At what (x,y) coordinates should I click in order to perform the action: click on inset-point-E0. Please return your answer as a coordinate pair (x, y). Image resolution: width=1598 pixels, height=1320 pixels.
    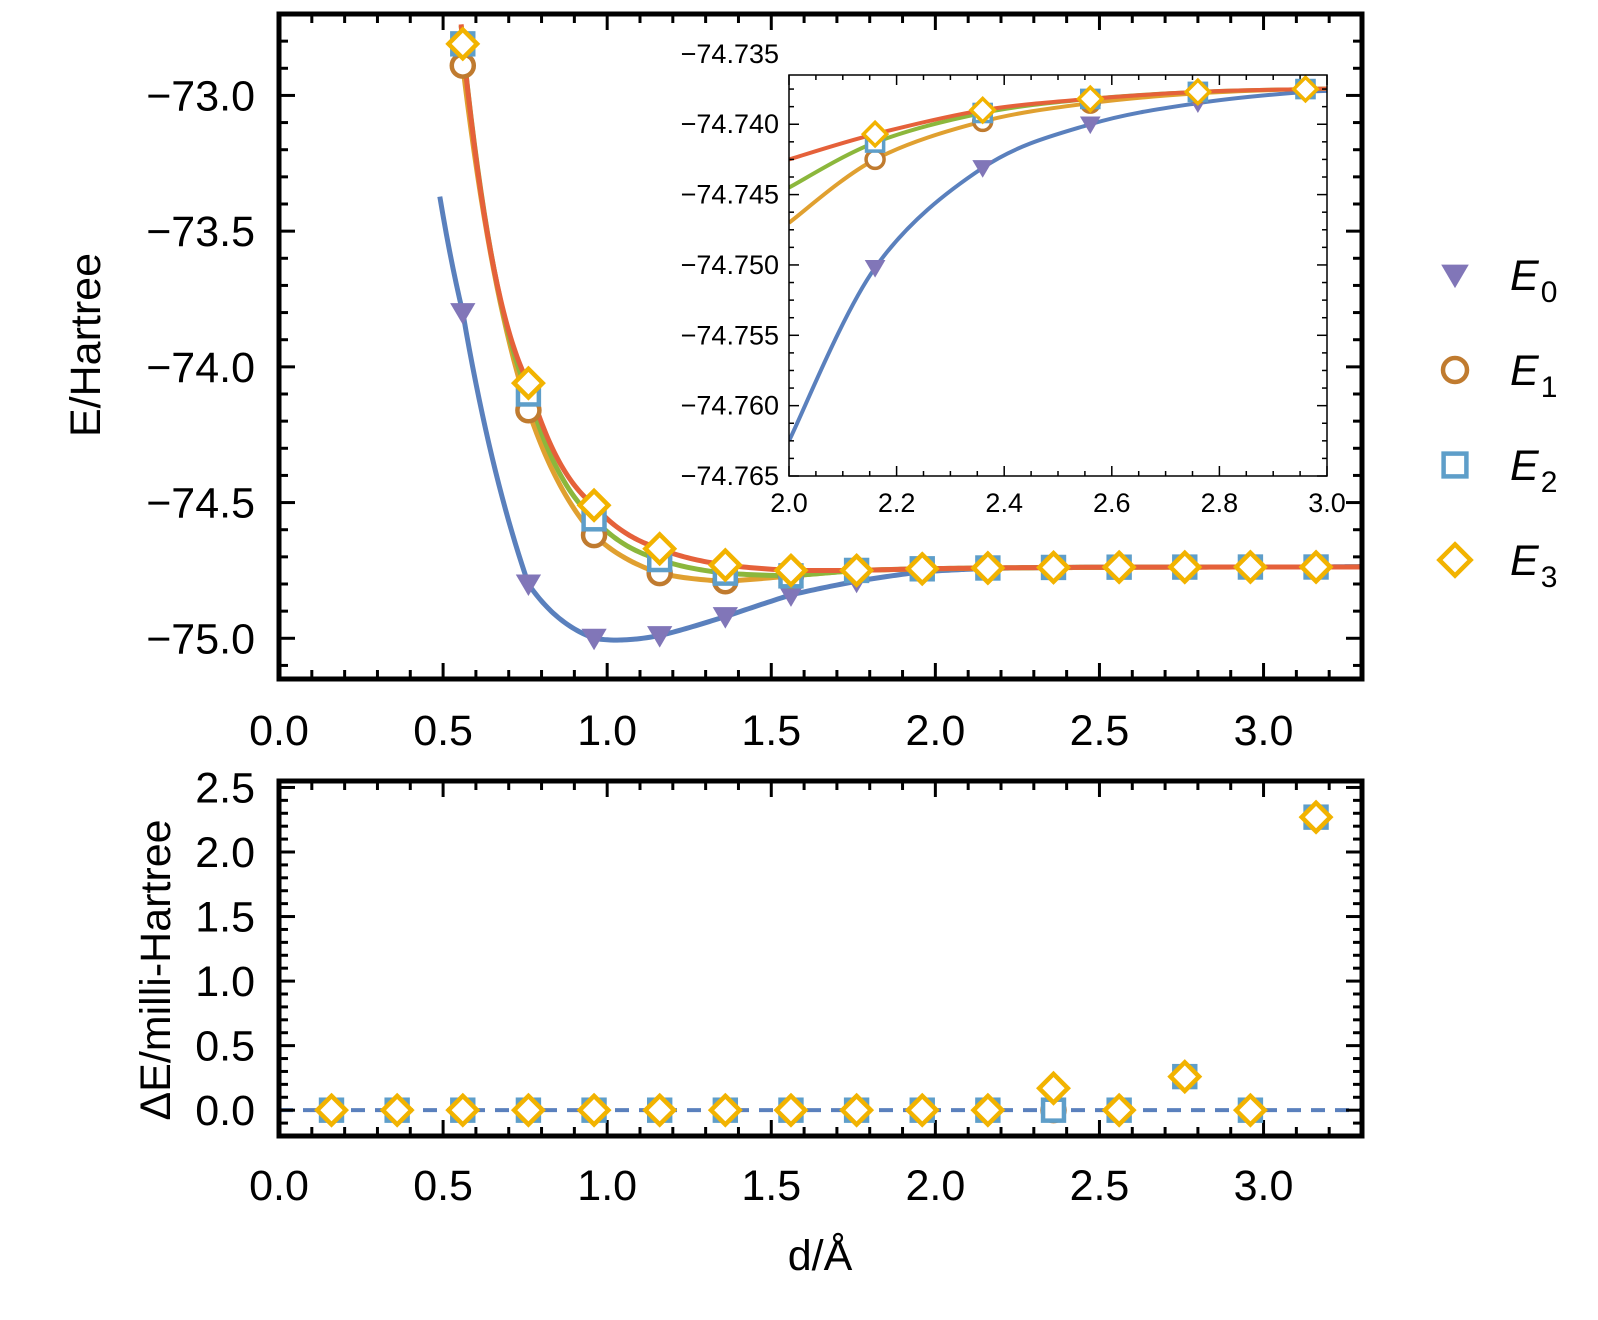
    Looking at the image, I should click on (1090, 125).